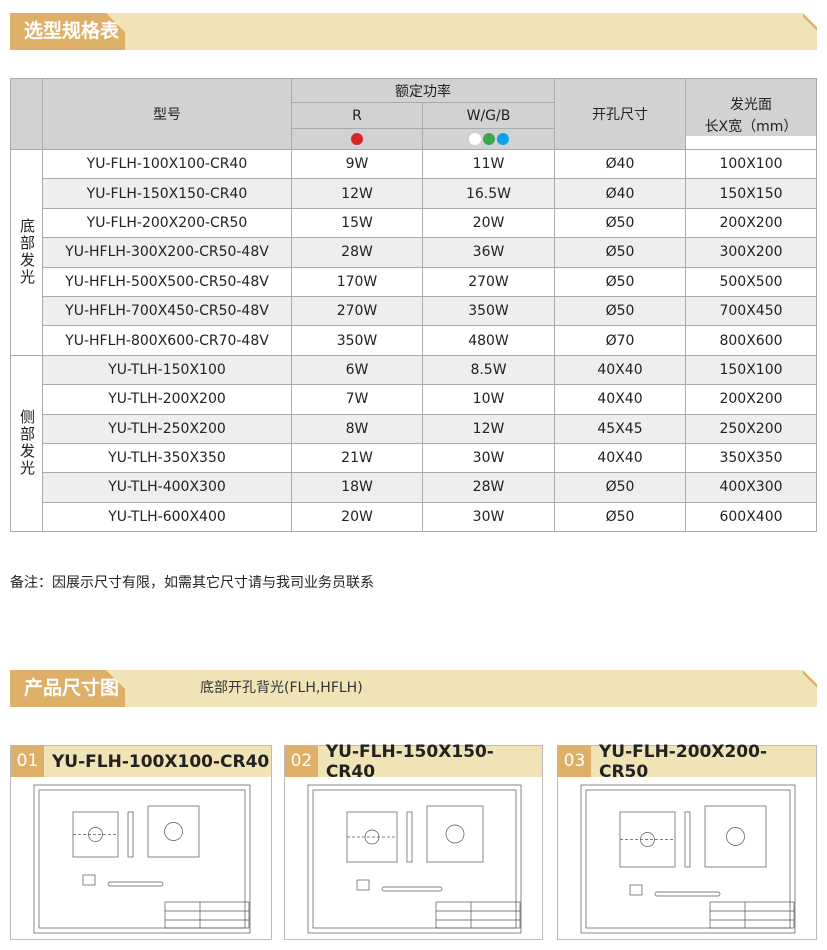  Describe the element at coordinates (751, 458) in the screenshot. I see `area-cell: 350X350` at that location.